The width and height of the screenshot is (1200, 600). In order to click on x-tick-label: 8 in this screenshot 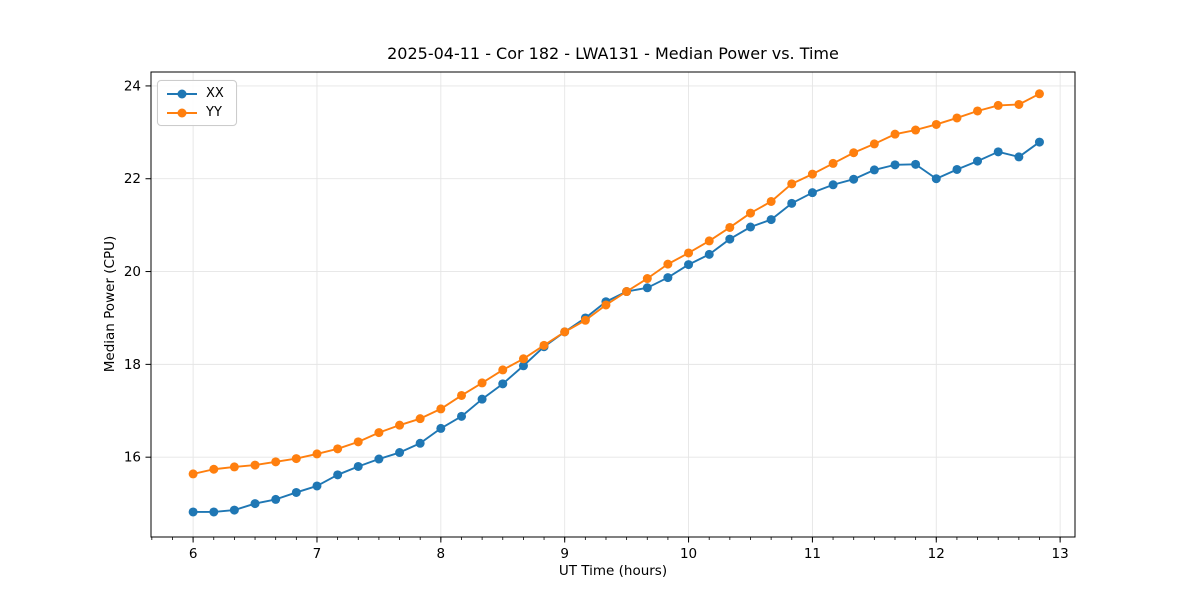, I will do `click(441, 554)`.